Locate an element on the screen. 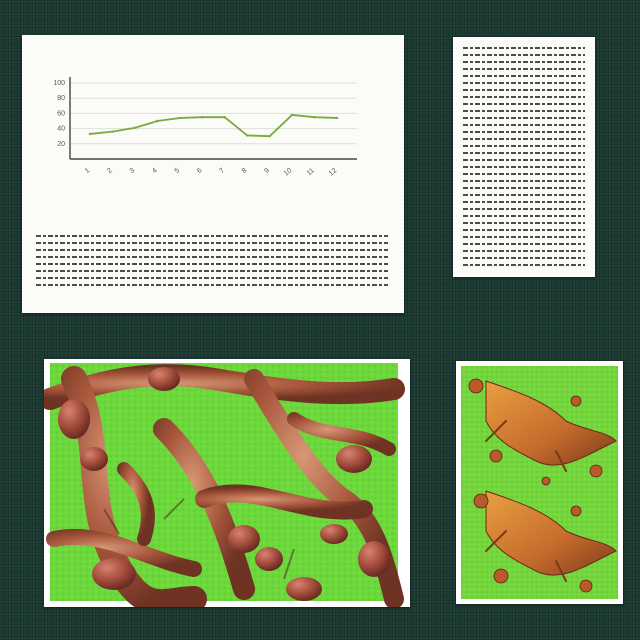 The width and height of the screenshot is (640, 640). y-tick-label: 80 is located at coordinates (61, 98).